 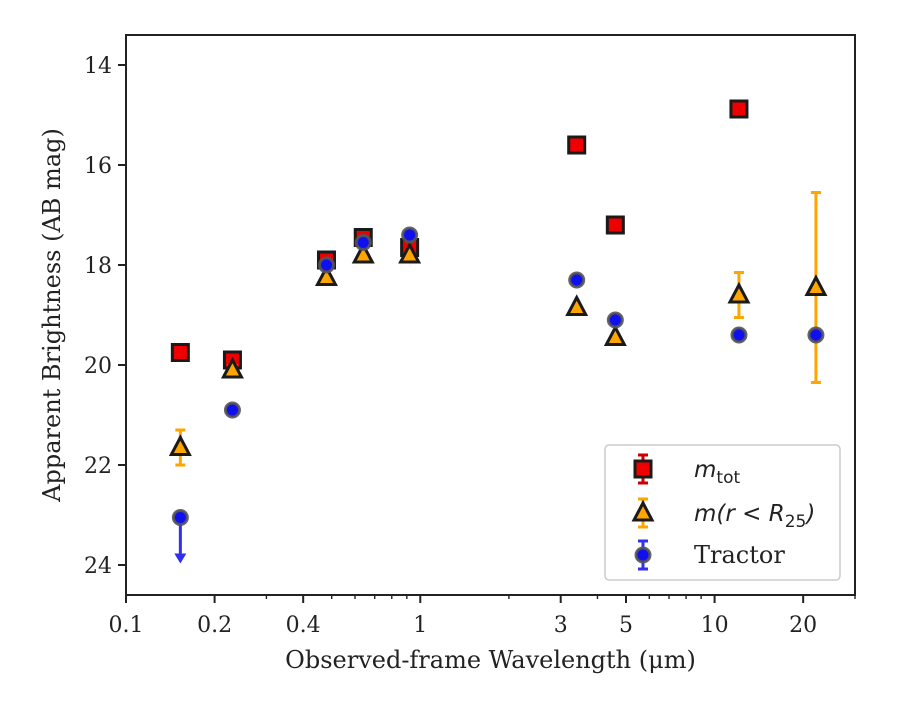 I want to click on y-tick-label: 16, so click(x=98, y=166).